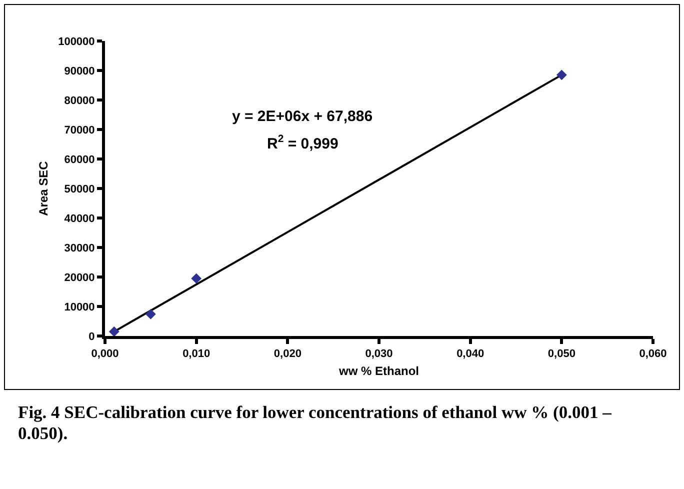 The image size is (684, 489). What do you see at coordinates (379, 354) in the screenshot?
I see `x-tick-label: 0,030` at bounding box center [379, 354].